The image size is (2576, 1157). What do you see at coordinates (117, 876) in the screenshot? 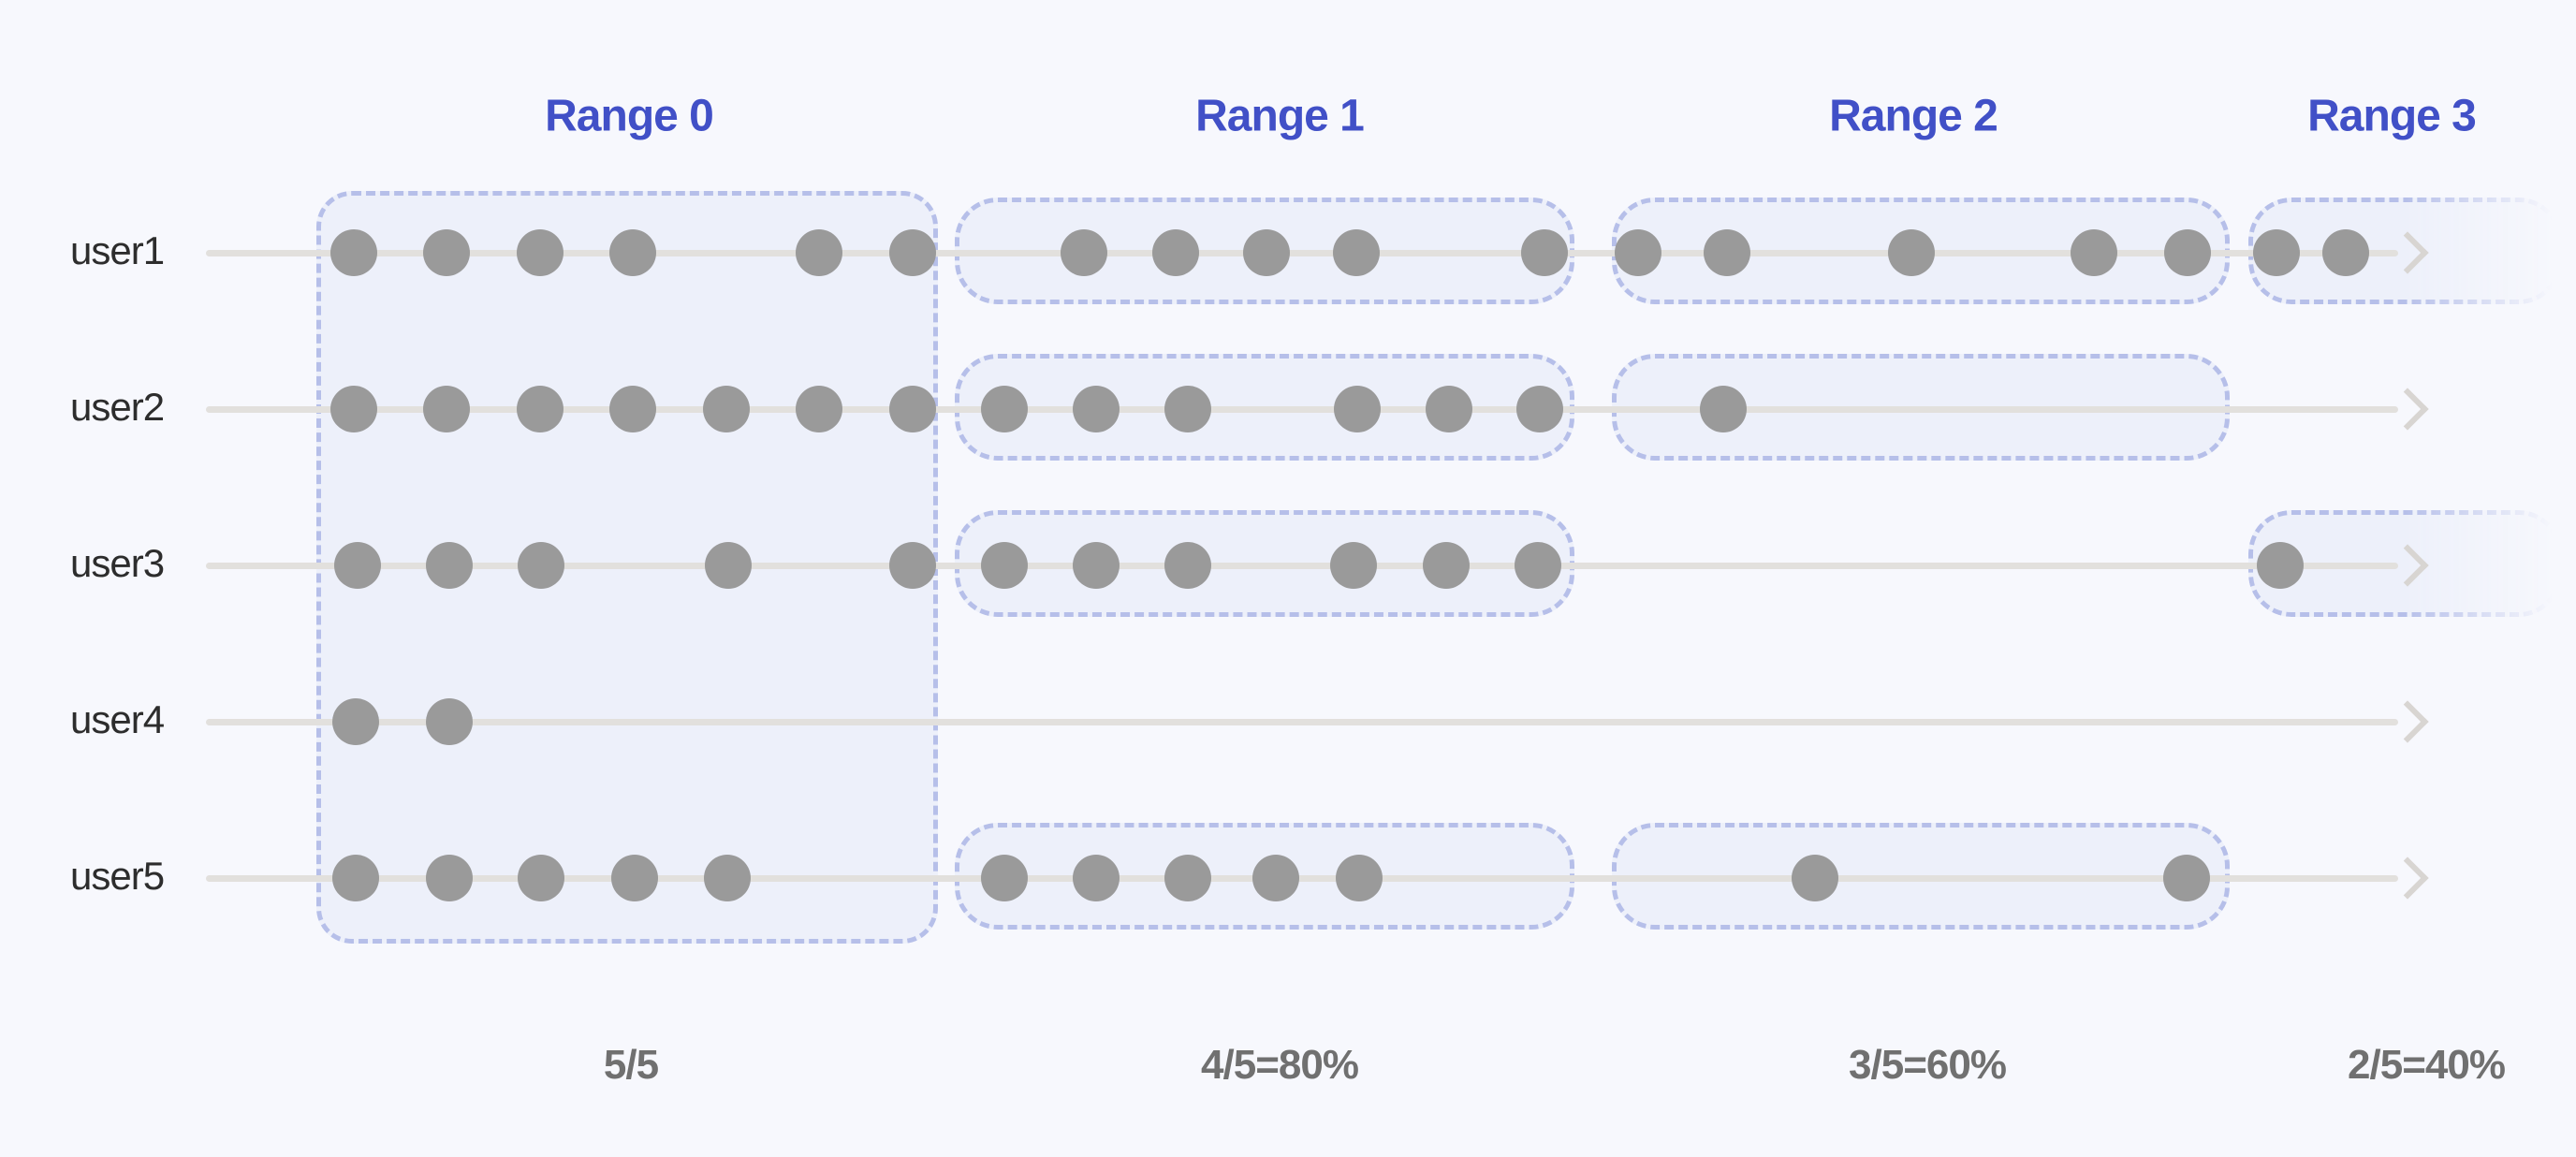
I see `user-row-label: user5` at bounding box center [117, 876].